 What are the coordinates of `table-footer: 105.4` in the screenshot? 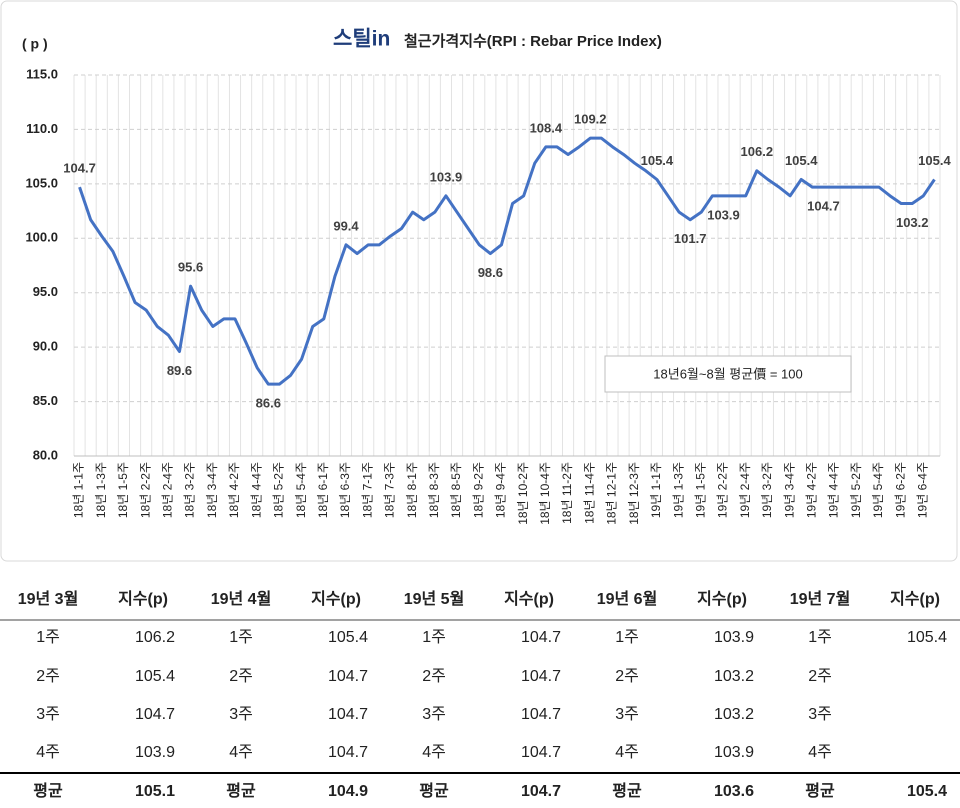 It's located at (927, 791).